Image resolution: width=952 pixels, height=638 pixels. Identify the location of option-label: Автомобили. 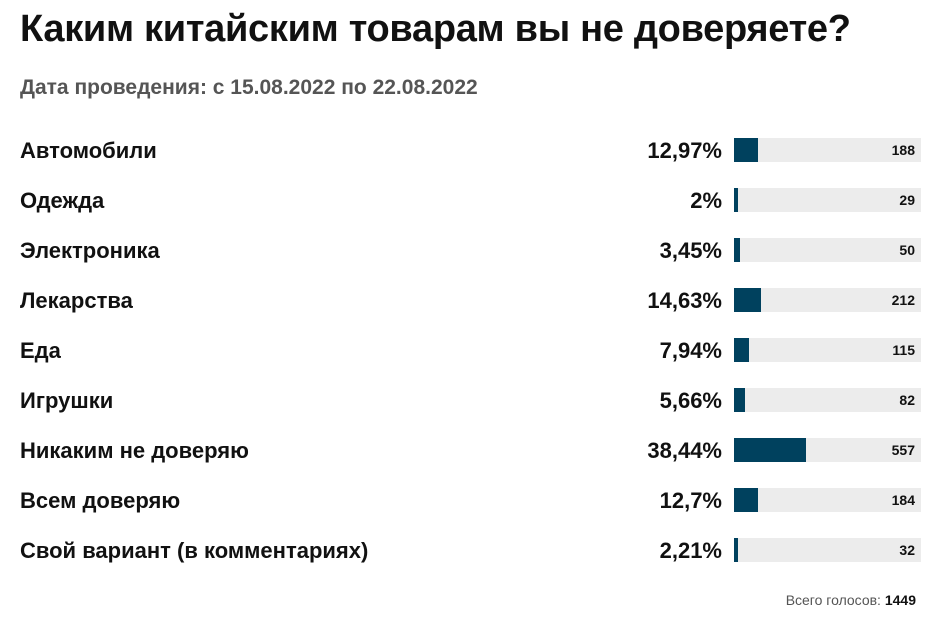
(88, 150).